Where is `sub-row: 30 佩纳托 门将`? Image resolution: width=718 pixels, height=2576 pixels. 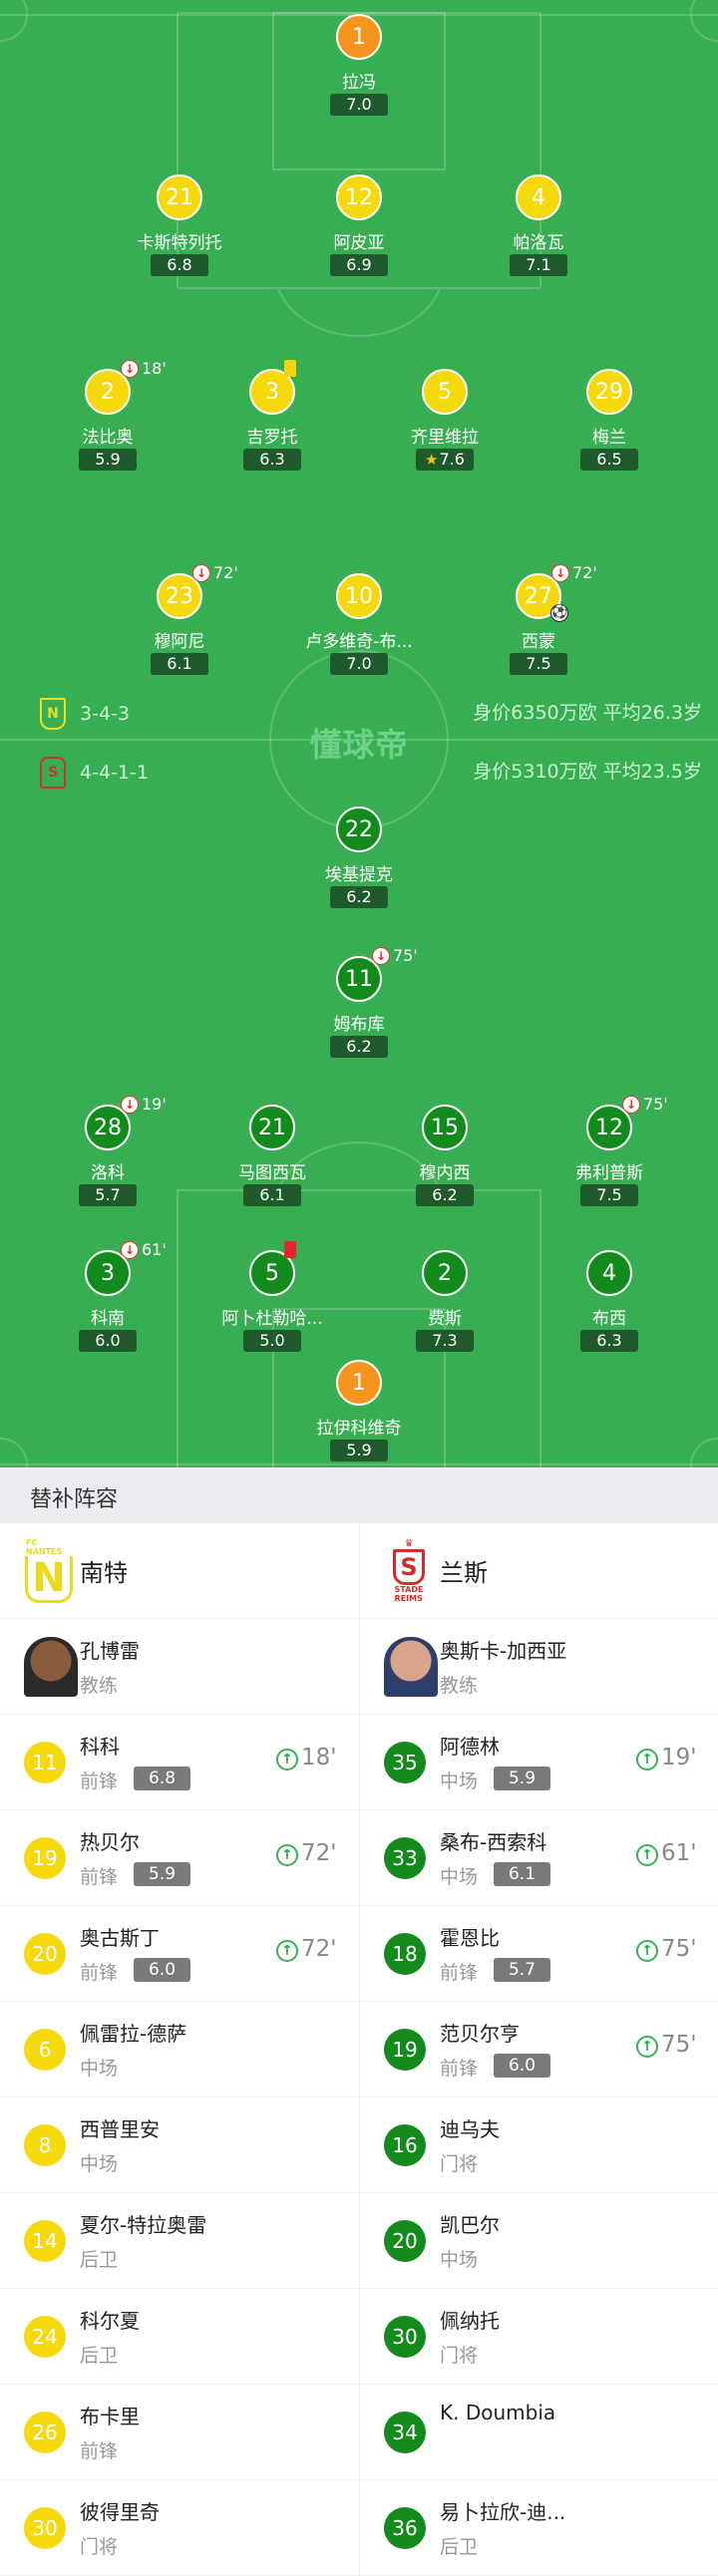
sub-row: 30 佩纳托 门将 is located at coordinates (538, 2337).